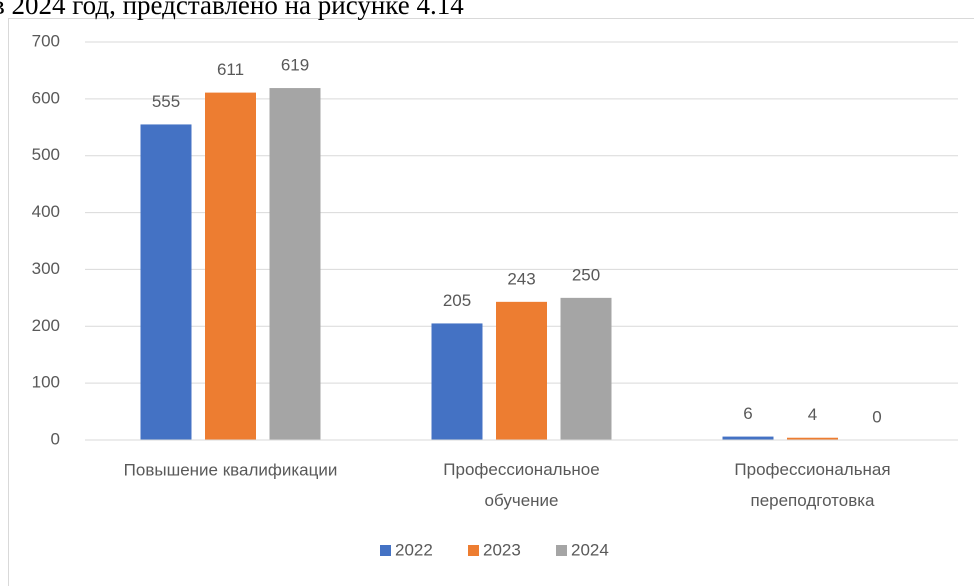 The height and width of the screenshot is (586, 974). What do you see at coordinates (414, 549) in the screenshot?
I see `legend-label: 2022` at bounding box center [414, 549].